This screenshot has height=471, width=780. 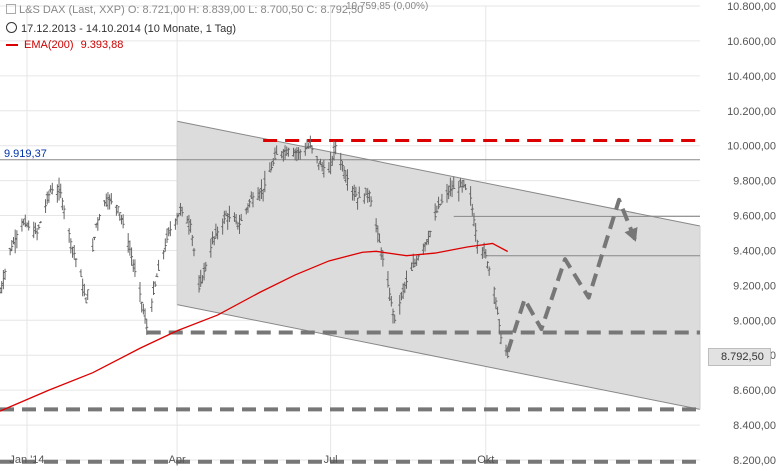 I want to click on y-tick-label: 8.400,00, so click(x=754, y=426).